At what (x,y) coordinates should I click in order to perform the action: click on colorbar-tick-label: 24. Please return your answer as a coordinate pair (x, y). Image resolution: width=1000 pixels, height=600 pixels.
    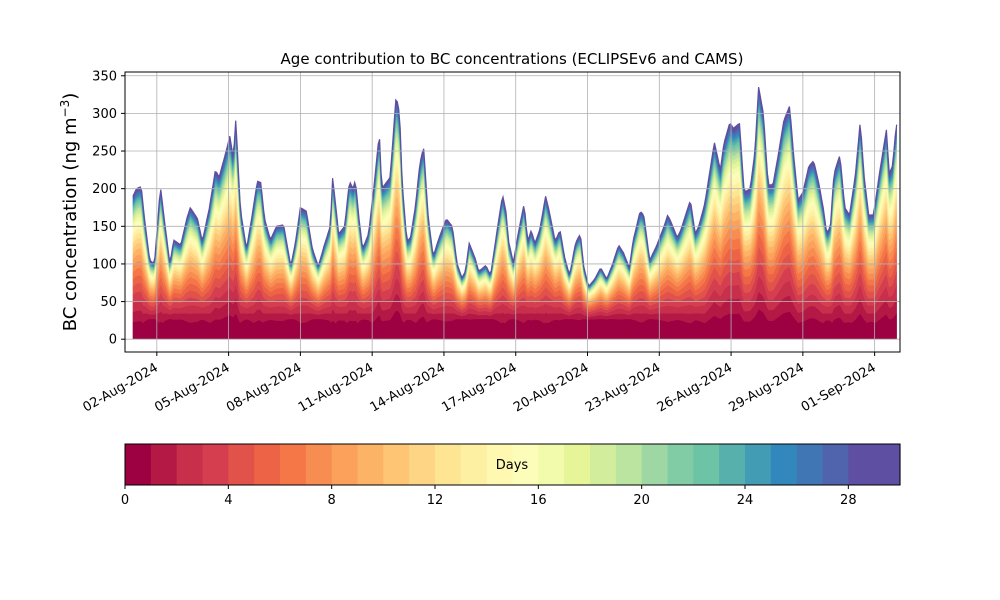
    Looking at the image, I should click on (745, 500).